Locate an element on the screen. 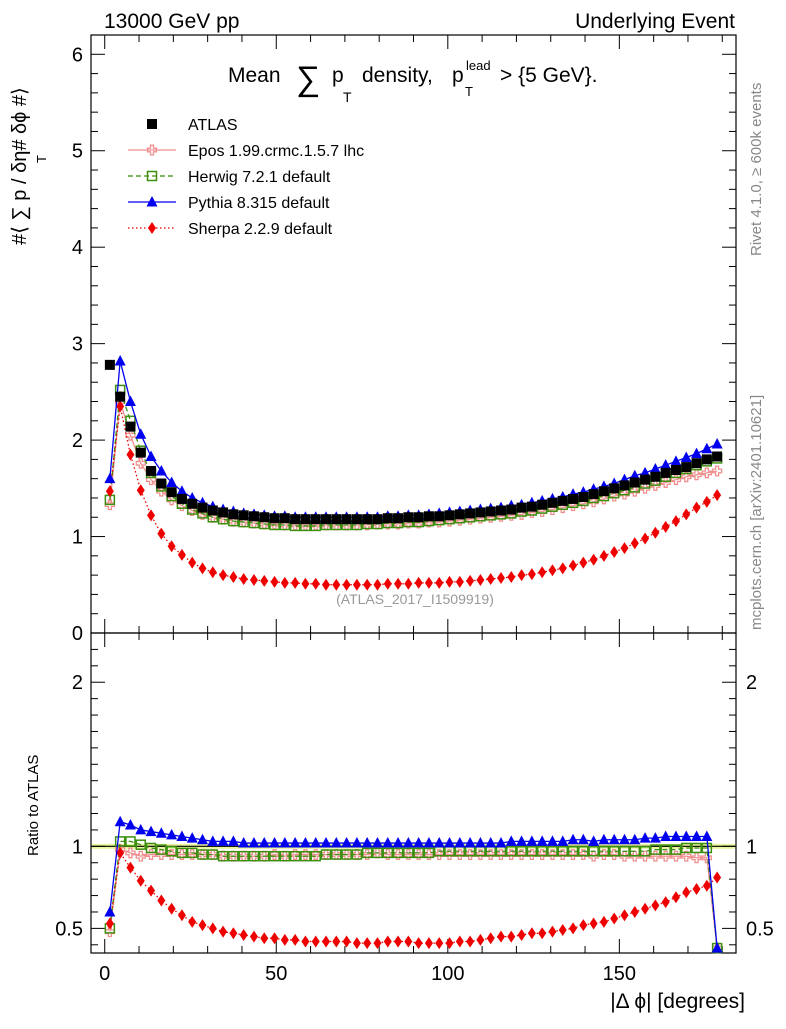  ratio-series-epos is located at coordinates (413, 899).